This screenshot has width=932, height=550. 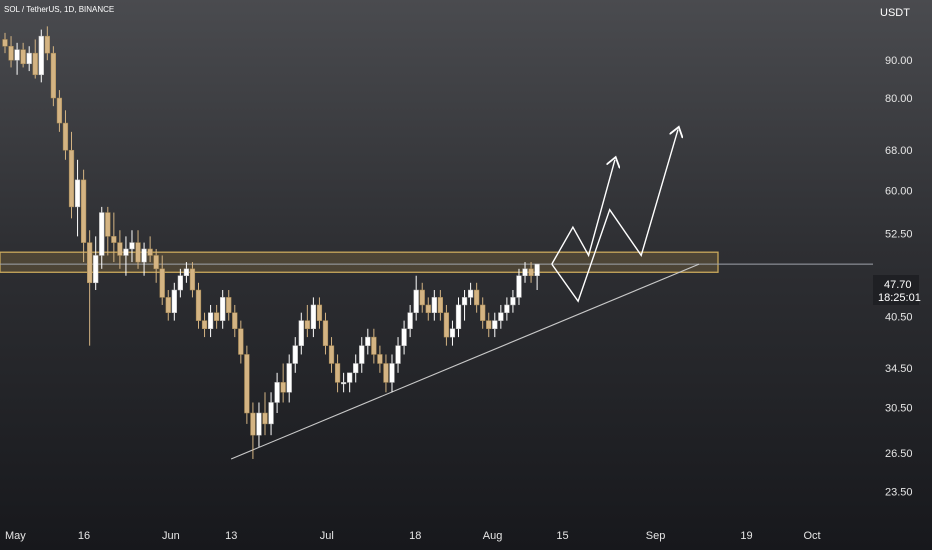 I want to click on x-tick-label: 13, so click(x=231, y=536).